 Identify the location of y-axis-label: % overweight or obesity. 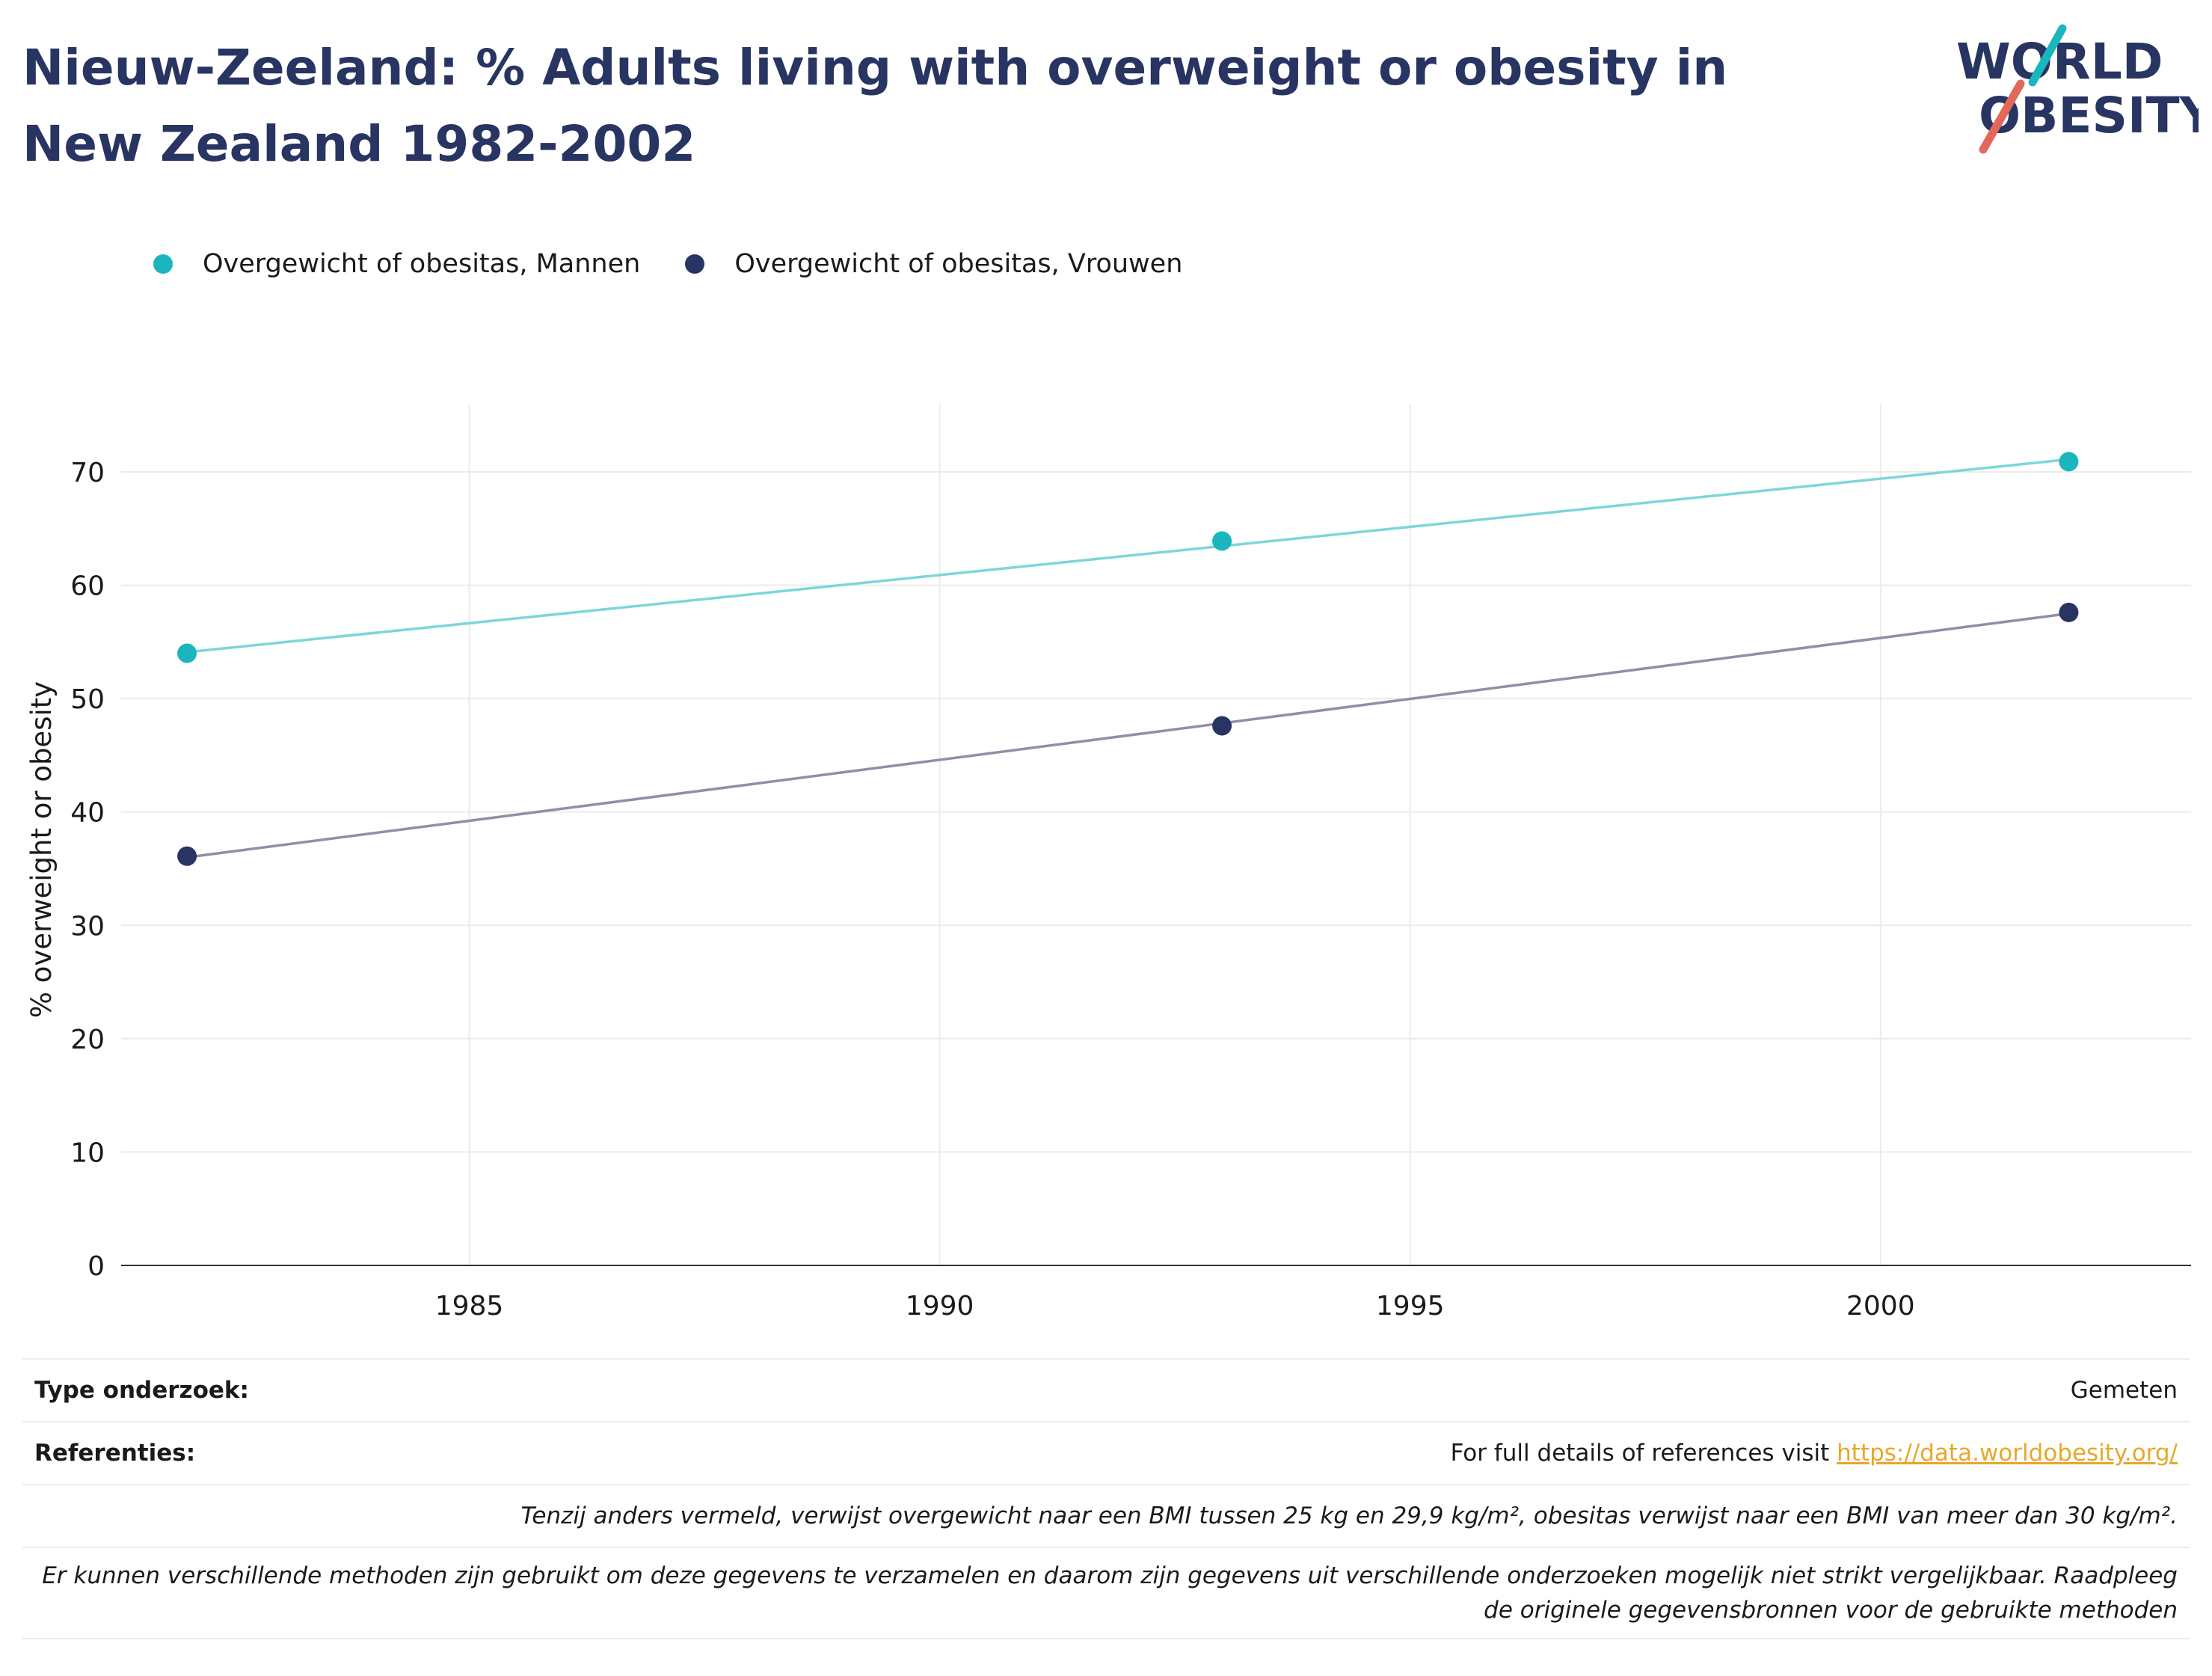
(41, 849).